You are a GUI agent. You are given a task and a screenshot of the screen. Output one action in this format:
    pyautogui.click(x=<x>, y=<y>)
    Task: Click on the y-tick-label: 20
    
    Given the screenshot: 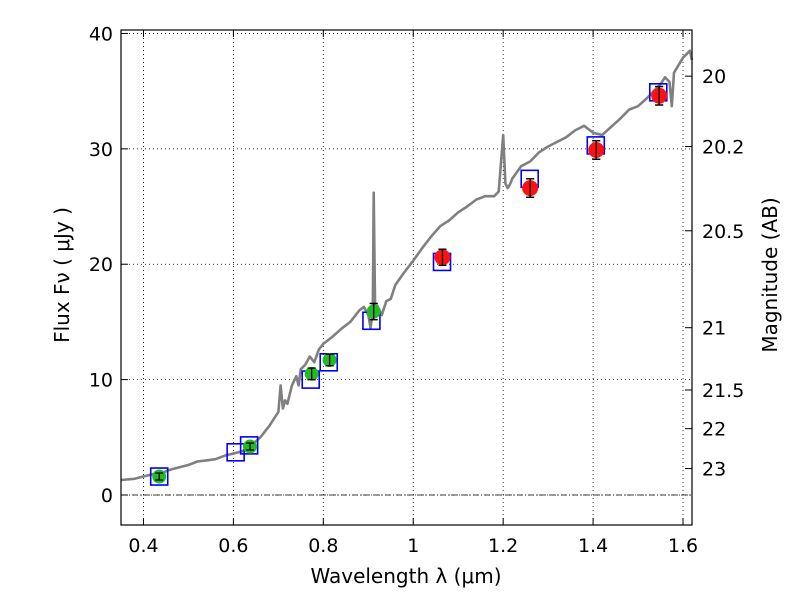 What is the action you would take?
    pyautogui.click(x=101, y=265)
    